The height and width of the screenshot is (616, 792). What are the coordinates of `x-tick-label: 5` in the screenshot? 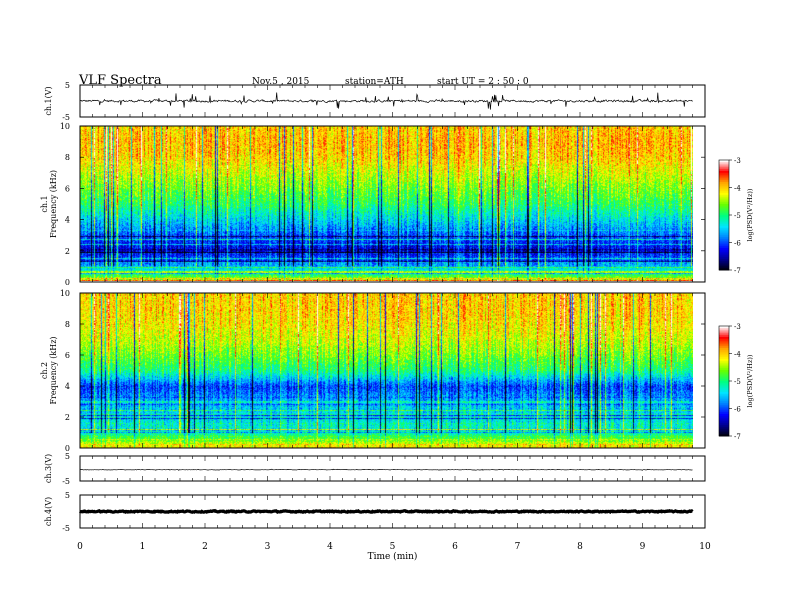 It's located at (393, 547).